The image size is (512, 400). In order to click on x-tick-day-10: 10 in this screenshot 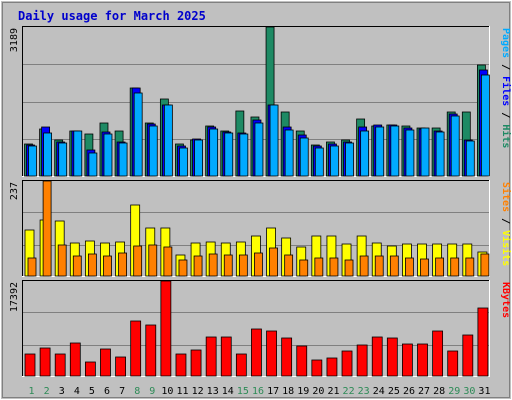, I will do `click(167, 391)`.